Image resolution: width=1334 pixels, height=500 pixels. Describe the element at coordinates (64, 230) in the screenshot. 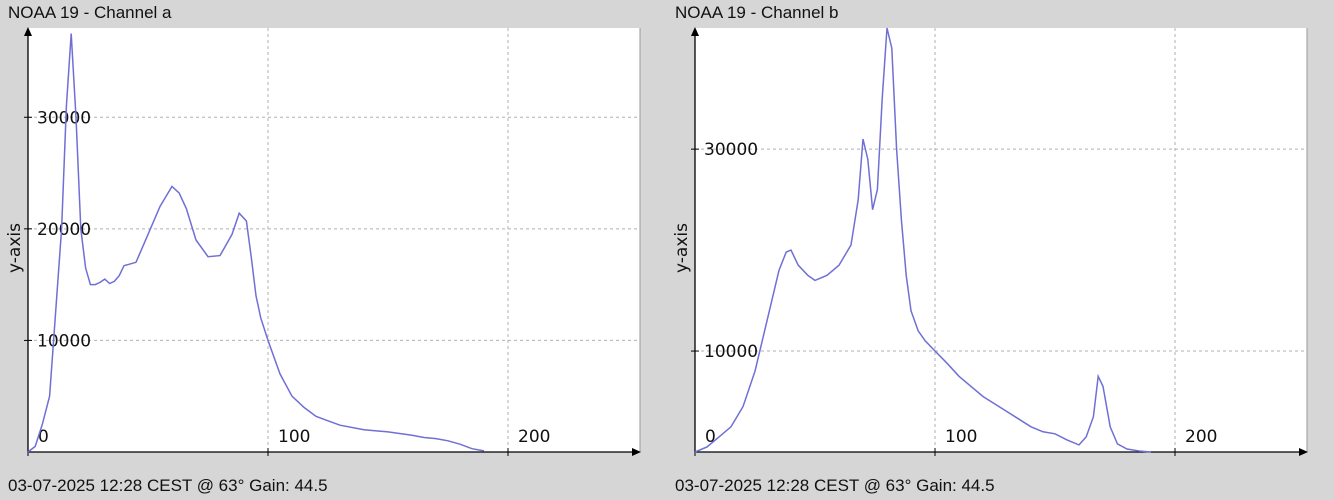

I see `y-tick-label: 20000` at that location.